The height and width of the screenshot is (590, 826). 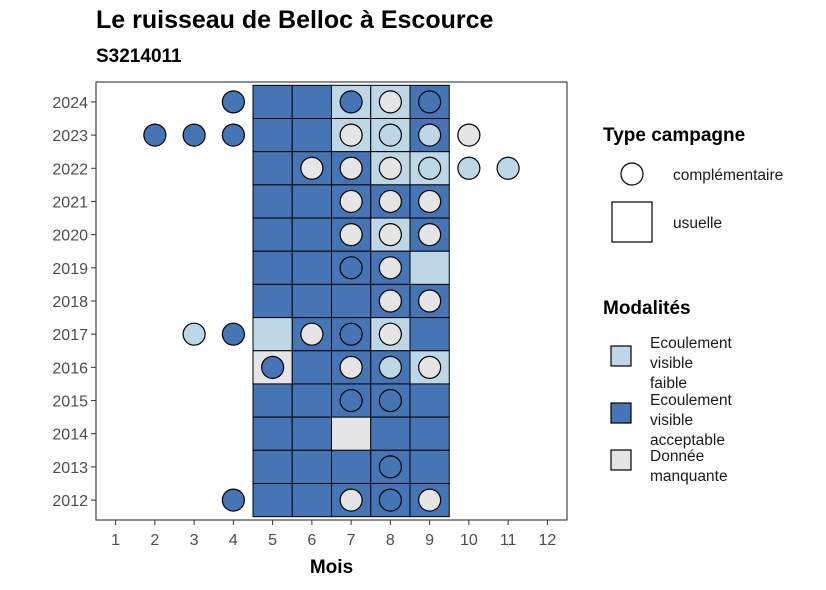 I want to click on legend-key-usuelle, so click(x=632, y=222).